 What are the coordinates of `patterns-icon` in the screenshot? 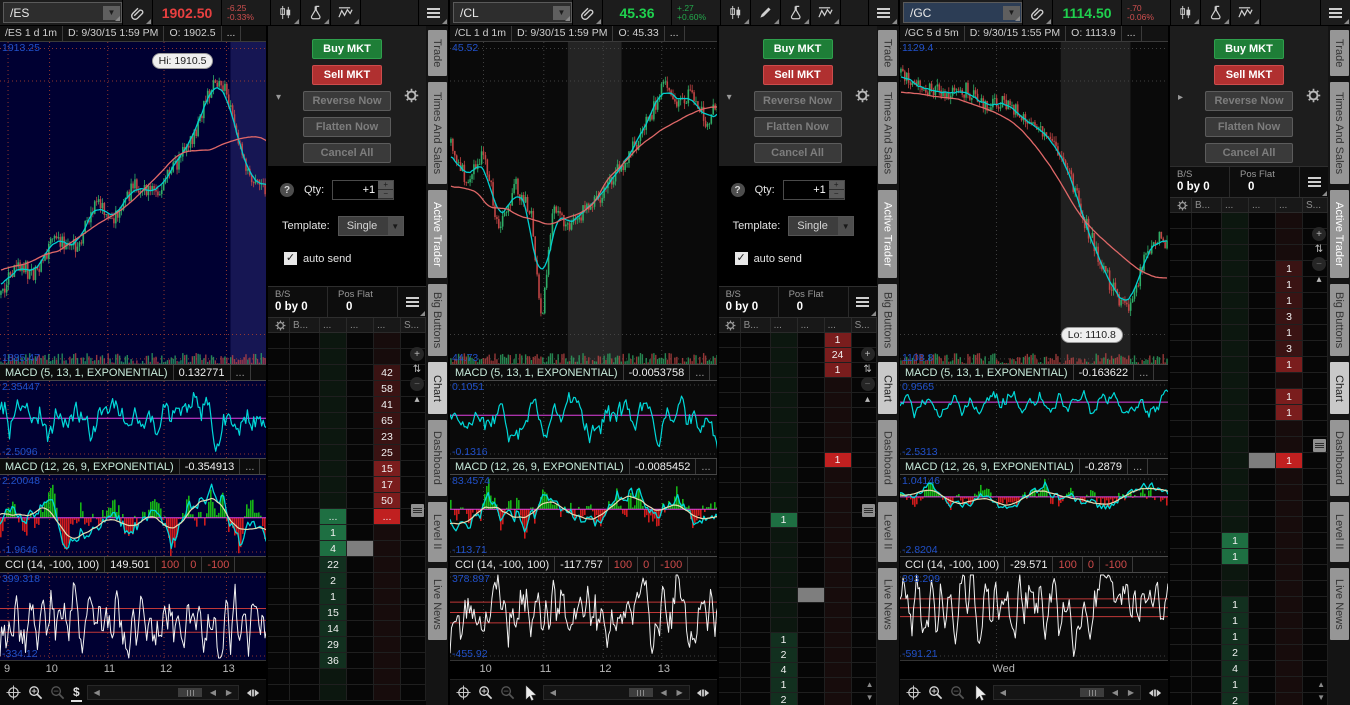 It's located at (825, 12).